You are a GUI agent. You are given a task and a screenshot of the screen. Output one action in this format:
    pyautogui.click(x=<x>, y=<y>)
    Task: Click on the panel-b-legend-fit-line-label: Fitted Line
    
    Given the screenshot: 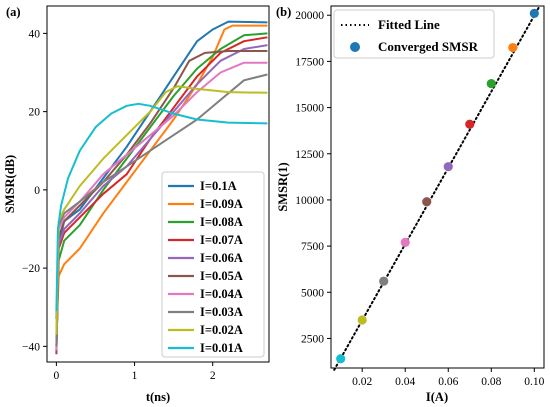 What is the action you would take?
    pyautogui.click(x=409, y=24)
    